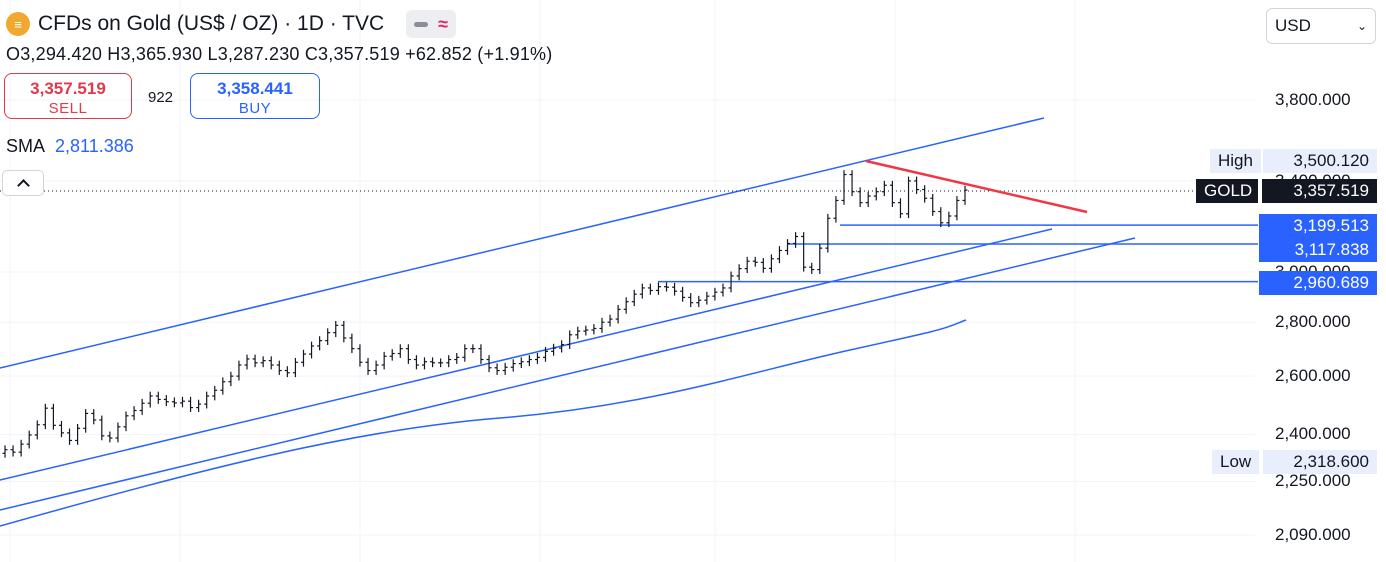 The height and width of the screenshot is (562, 1386). I want to click on gold-bars-icon: ≡, so click(18, 24).